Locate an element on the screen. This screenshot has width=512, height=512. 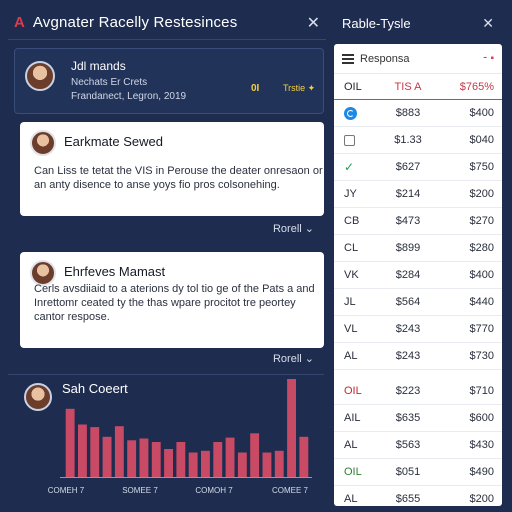
column-header: OIL is located at coordinates (353, 86).